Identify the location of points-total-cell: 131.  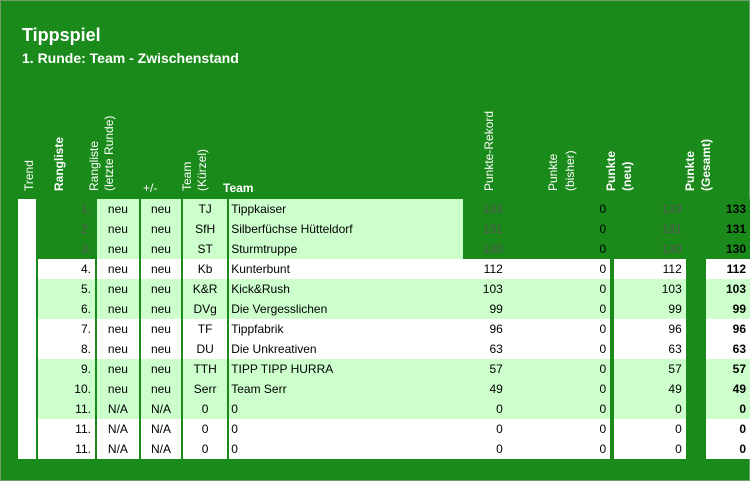
(717, 229).